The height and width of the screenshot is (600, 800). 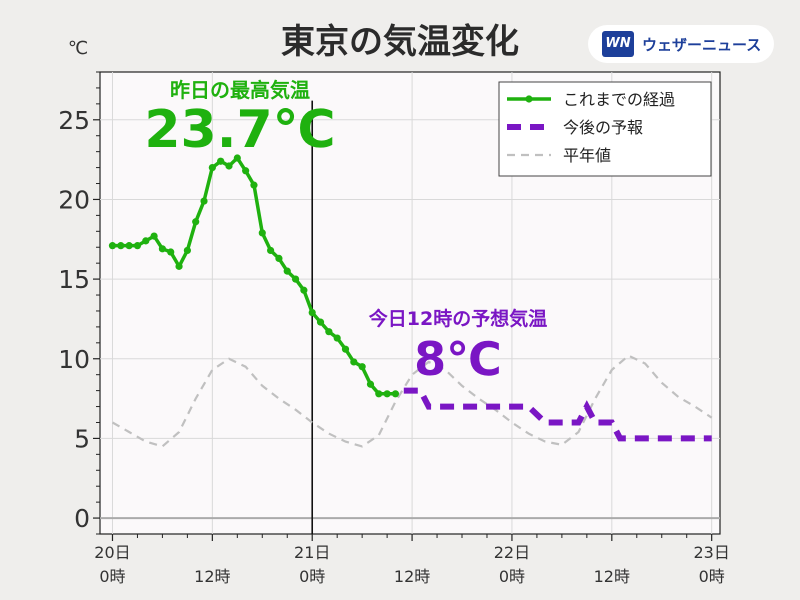 What do you see at coordinates (78, 48) in the screenshot?
I see `y-unit-label: ℃` at bounding box center [78, 48].